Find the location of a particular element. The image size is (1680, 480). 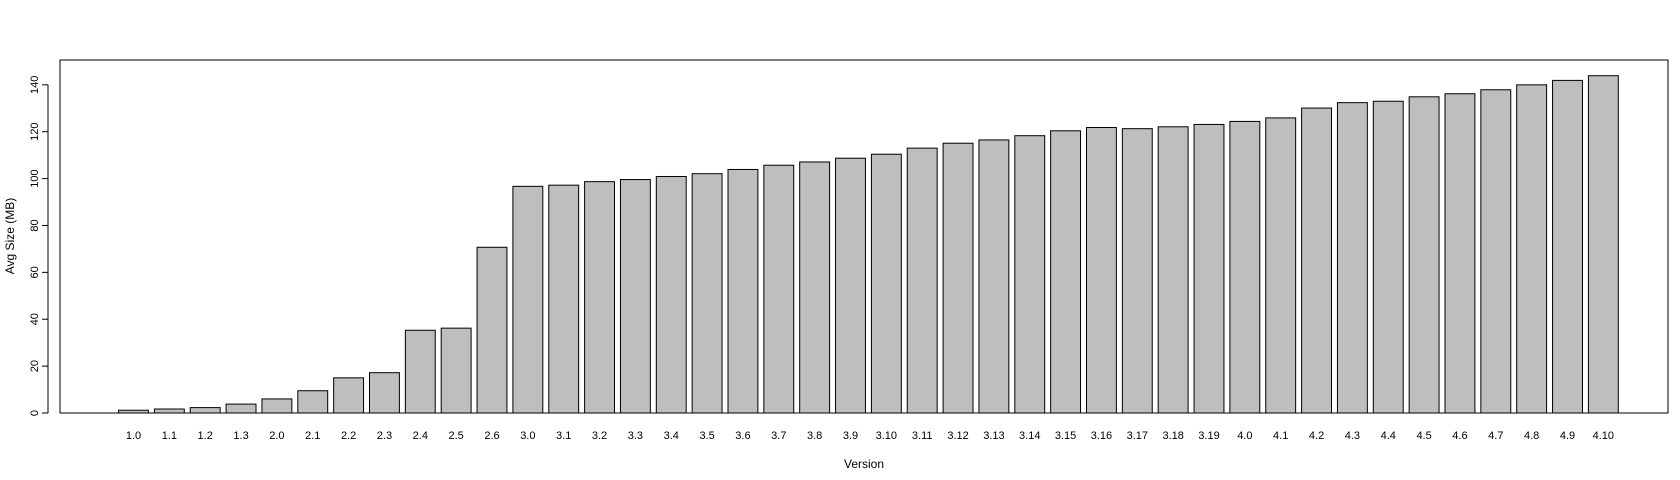

bar-4.5 is located at coordinates (1424, 255).